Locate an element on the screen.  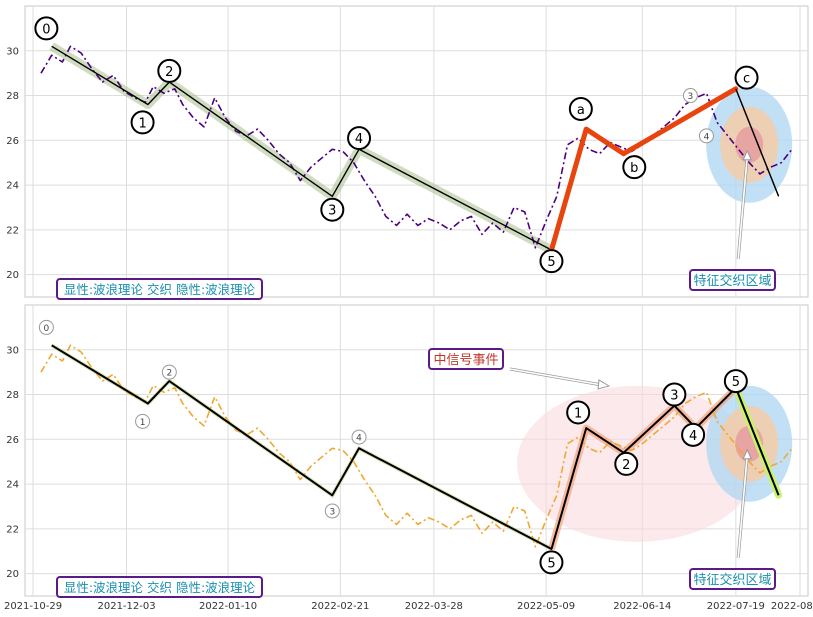
x-tick-label: 2022-08-12 is located at coordinates (792, 606).